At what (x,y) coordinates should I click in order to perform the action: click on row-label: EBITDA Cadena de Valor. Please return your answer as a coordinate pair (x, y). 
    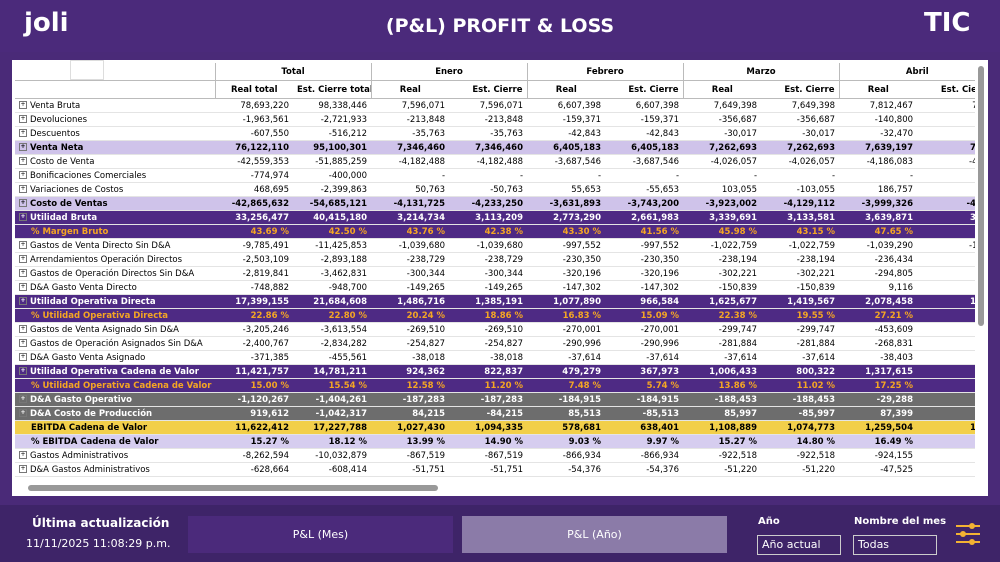
    Looking at the image, I should click on (115, 427).